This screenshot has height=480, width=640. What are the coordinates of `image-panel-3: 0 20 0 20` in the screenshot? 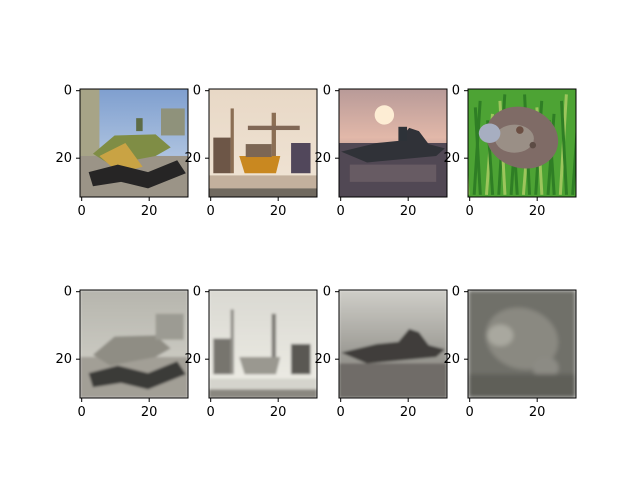 It's located at (381, 151).